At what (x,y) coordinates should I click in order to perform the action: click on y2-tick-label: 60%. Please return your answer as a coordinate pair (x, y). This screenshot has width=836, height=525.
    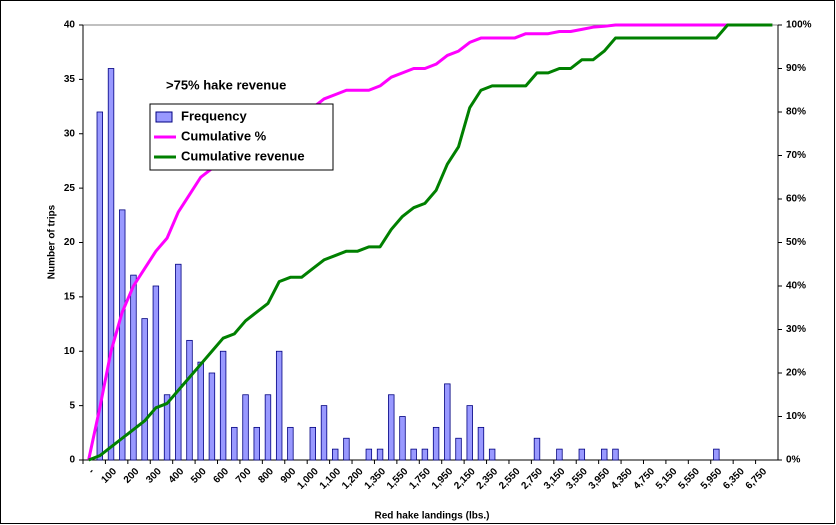
    Looking at the image, I should click on (796, 199).